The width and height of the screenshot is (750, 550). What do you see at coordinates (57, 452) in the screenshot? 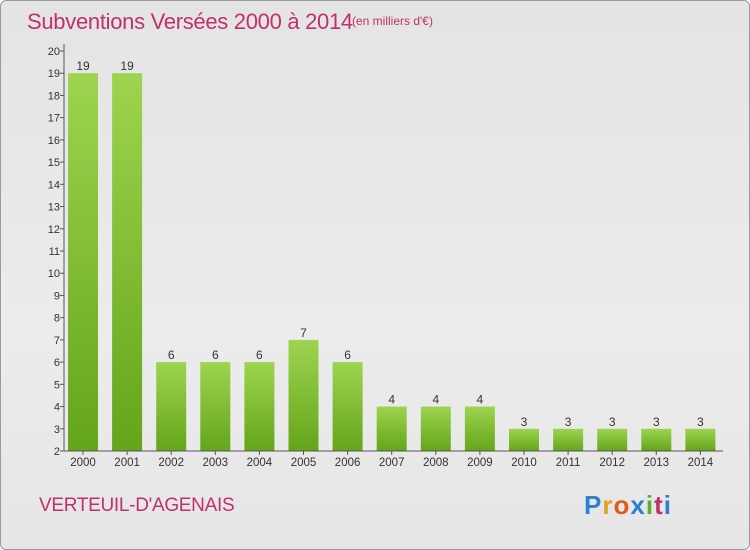
I see `y-tick-label: 2` at bounding box center [57, 452].